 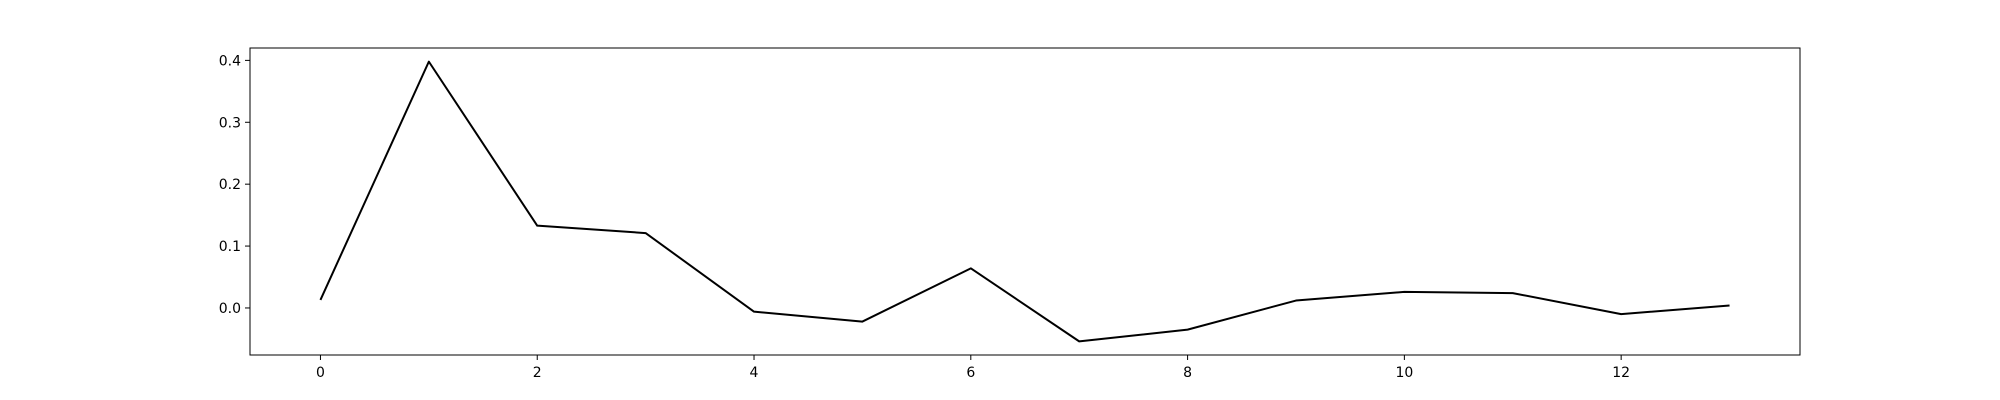 What do you see at coordinates (1404, 373) in the screenshot?
I see `x-tick-label-5: 10` at bounding box center [1404, 373].